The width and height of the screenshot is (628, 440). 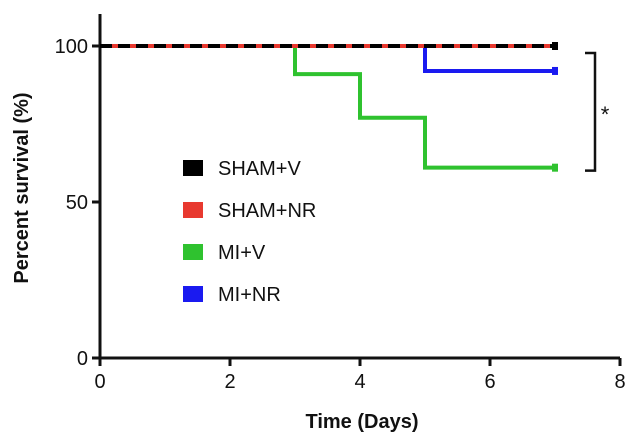 What do you see at coordinates (591, 111) in the screenshot?
I see `significance-bracket` at bounding box center [591, 111].